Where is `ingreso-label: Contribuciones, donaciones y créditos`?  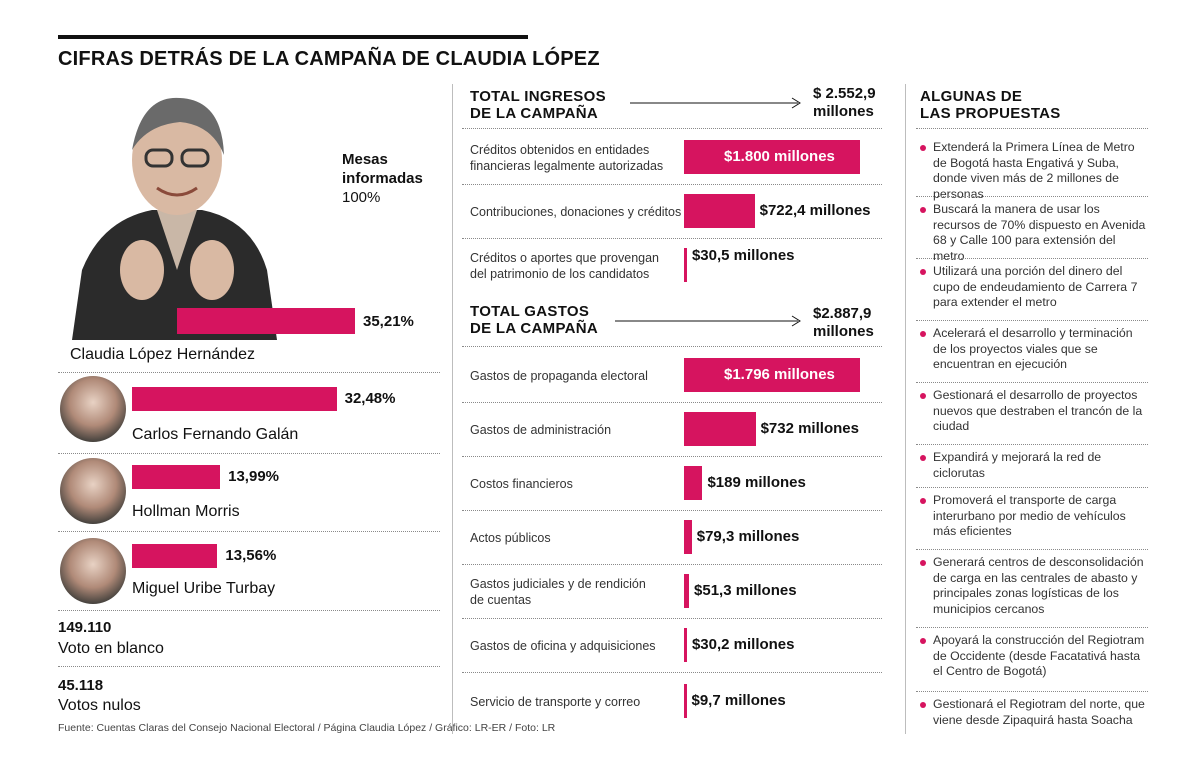
ingreso-label: Contribuciones, donaciones y créditos is located at coordinates (575, 212).